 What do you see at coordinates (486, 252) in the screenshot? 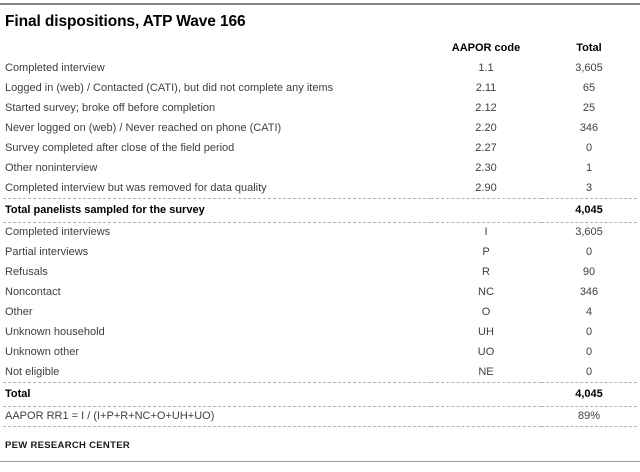
I see `row-aapor-code: P` at bounding box center [486, 252].